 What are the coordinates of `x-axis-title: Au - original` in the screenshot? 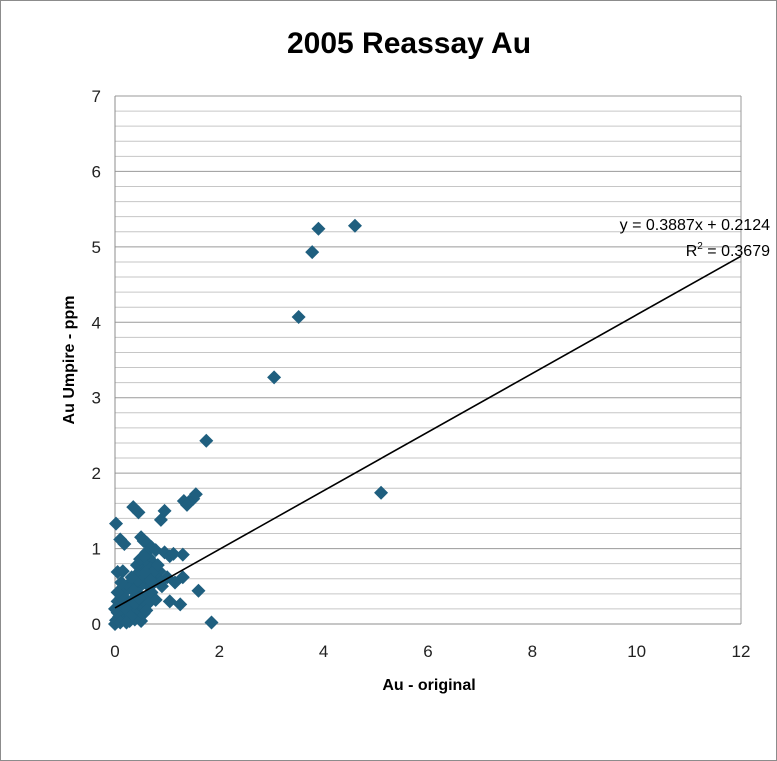 It's located at (428, 685).